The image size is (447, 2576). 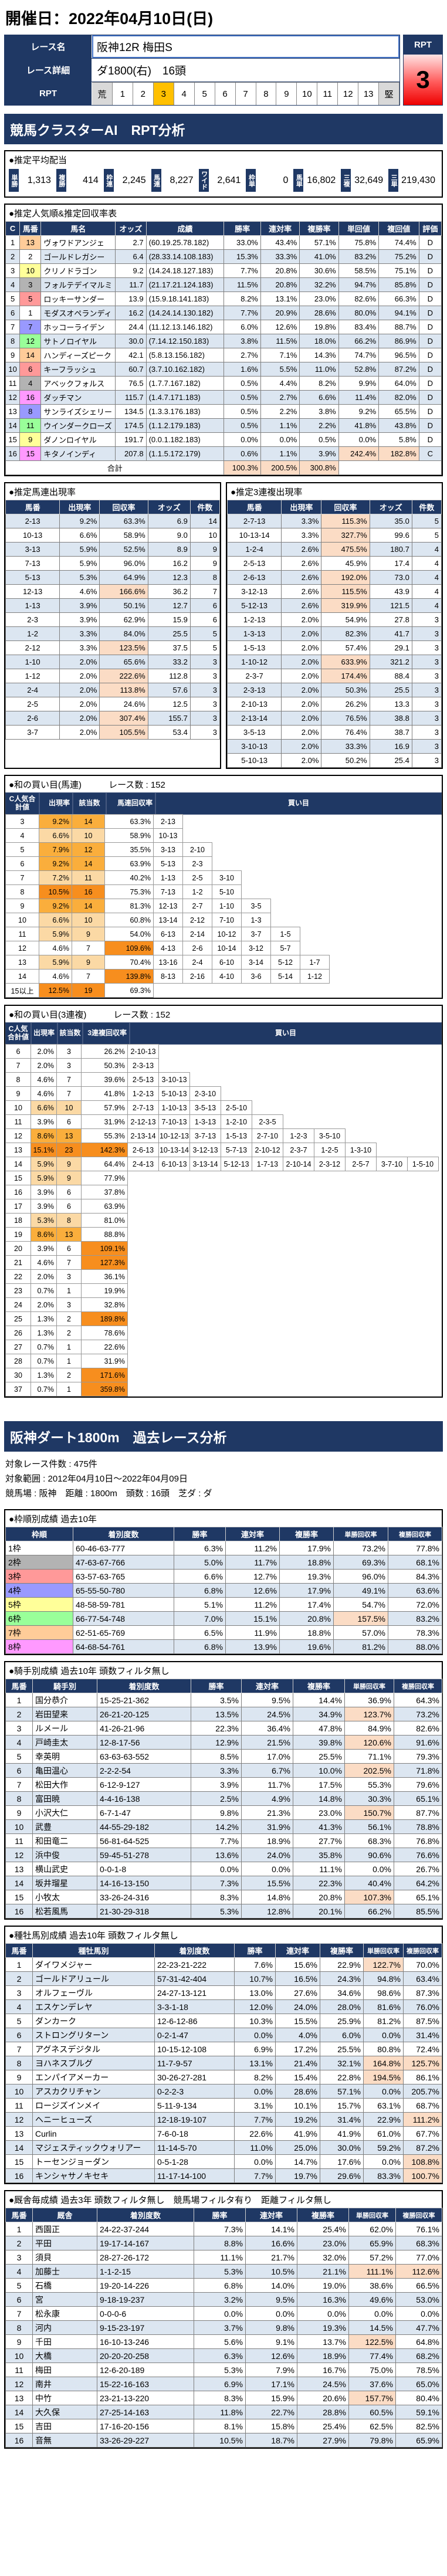 I want to click on tan-return: 9.9%, so click(x=359, y=383).